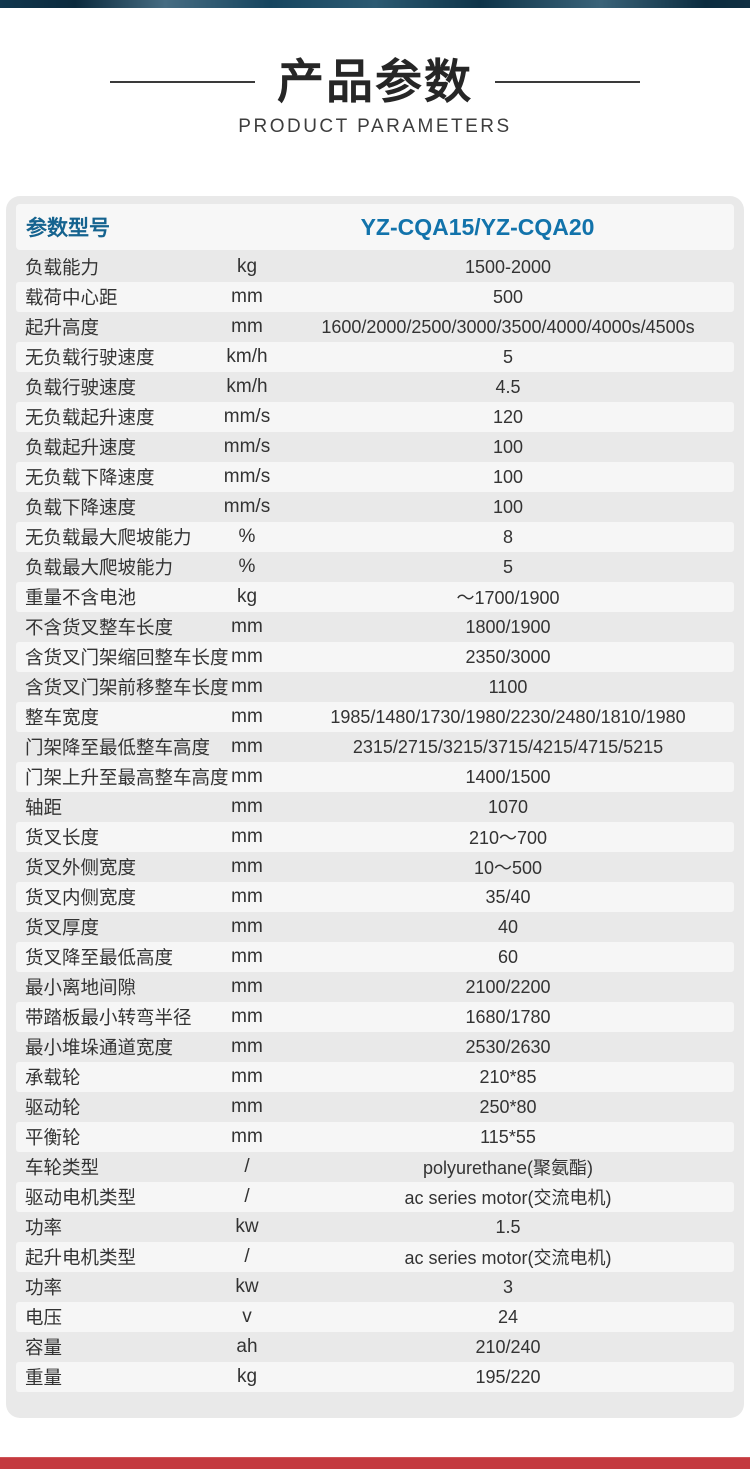 This screenshot has height=1469, width=750. I want to click on spec-row: 无负载最大爬坡能力 % 8, so click(375, 537).